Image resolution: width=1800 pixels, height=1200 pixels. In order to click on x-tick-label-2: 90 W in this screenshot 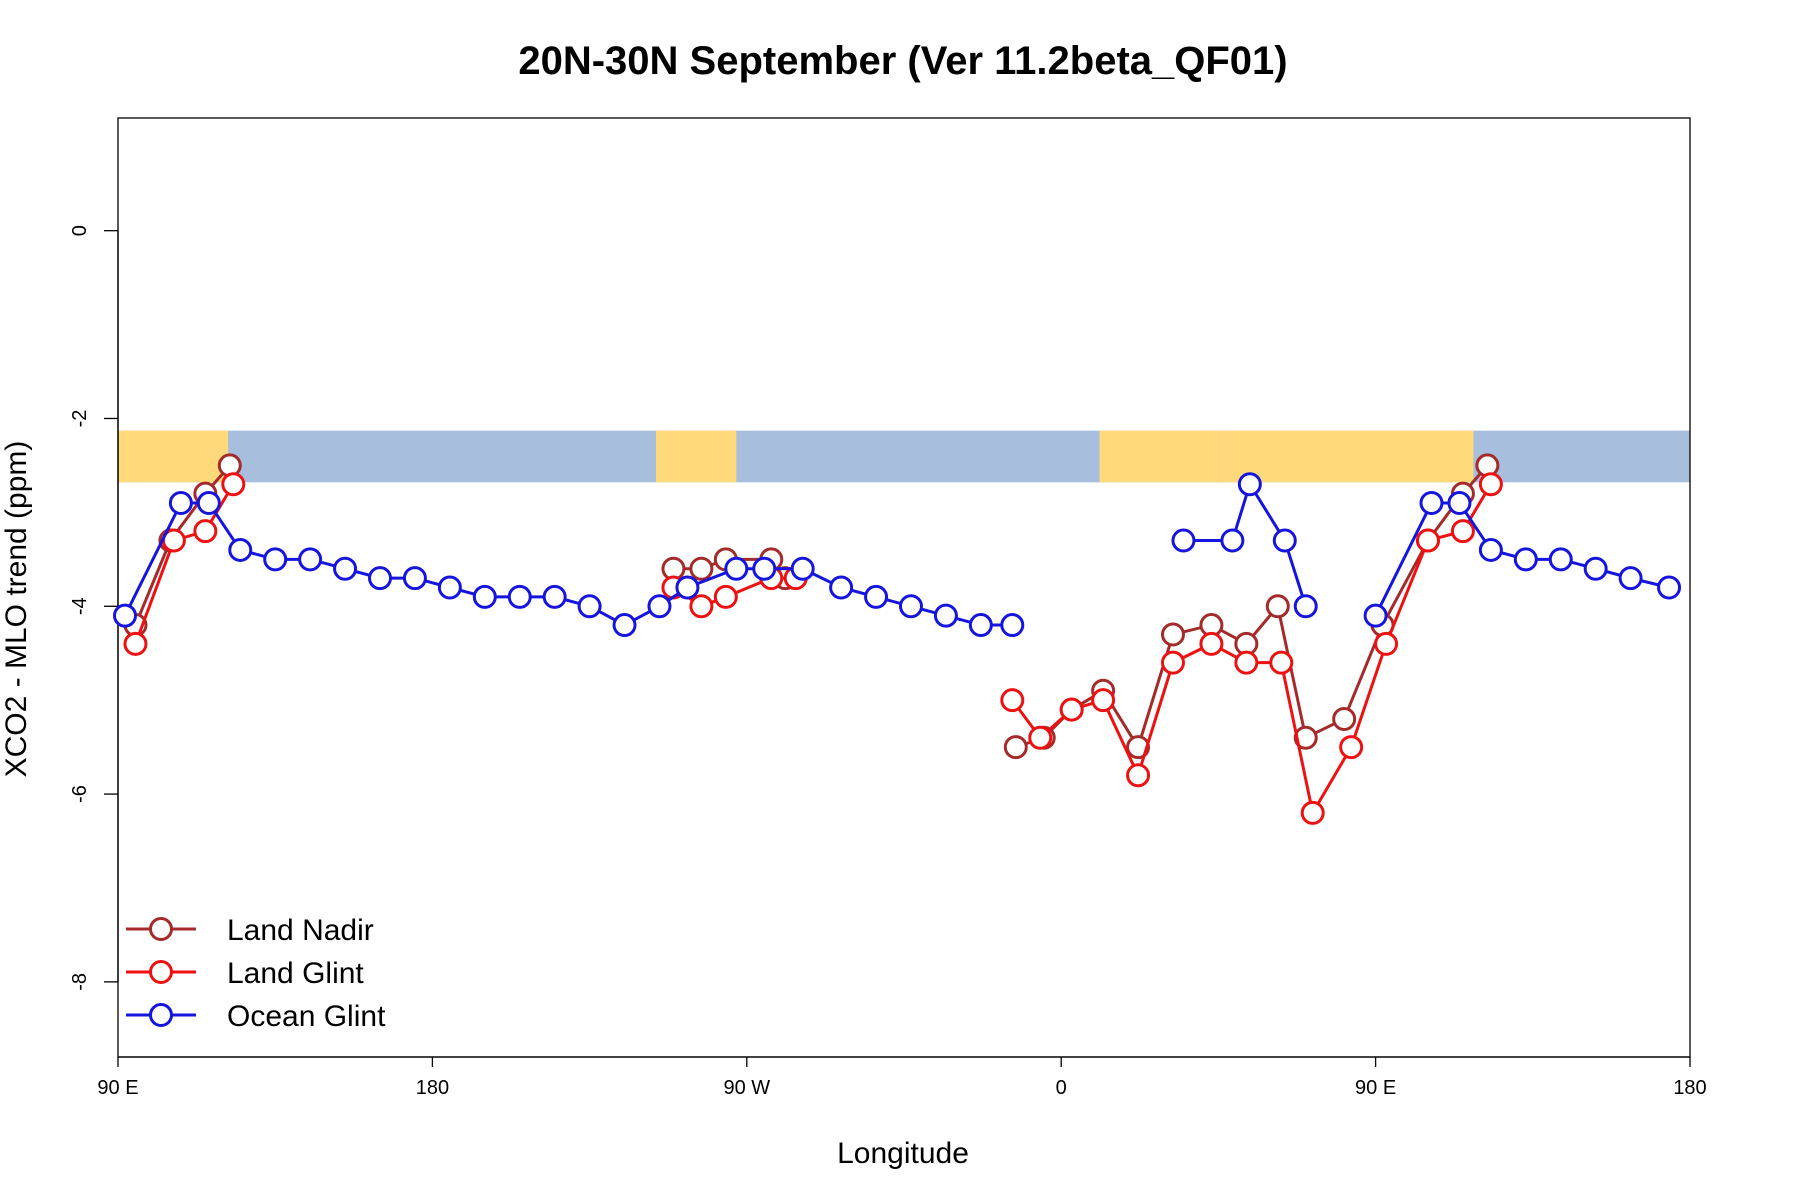, I will do `click(746, 1088)`.